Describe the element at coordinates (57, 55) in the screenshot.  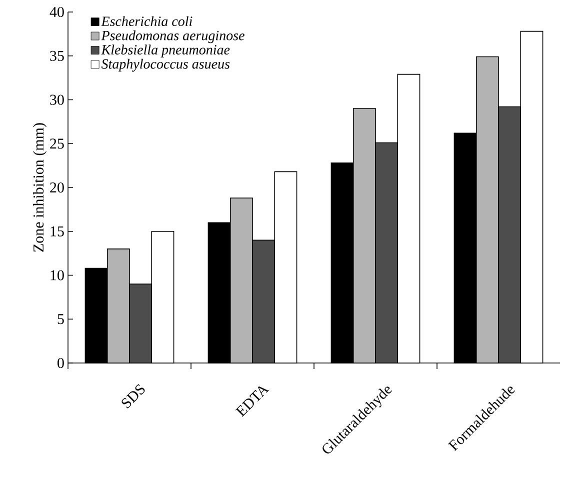
I see `y-tick-label: 35` at that location.